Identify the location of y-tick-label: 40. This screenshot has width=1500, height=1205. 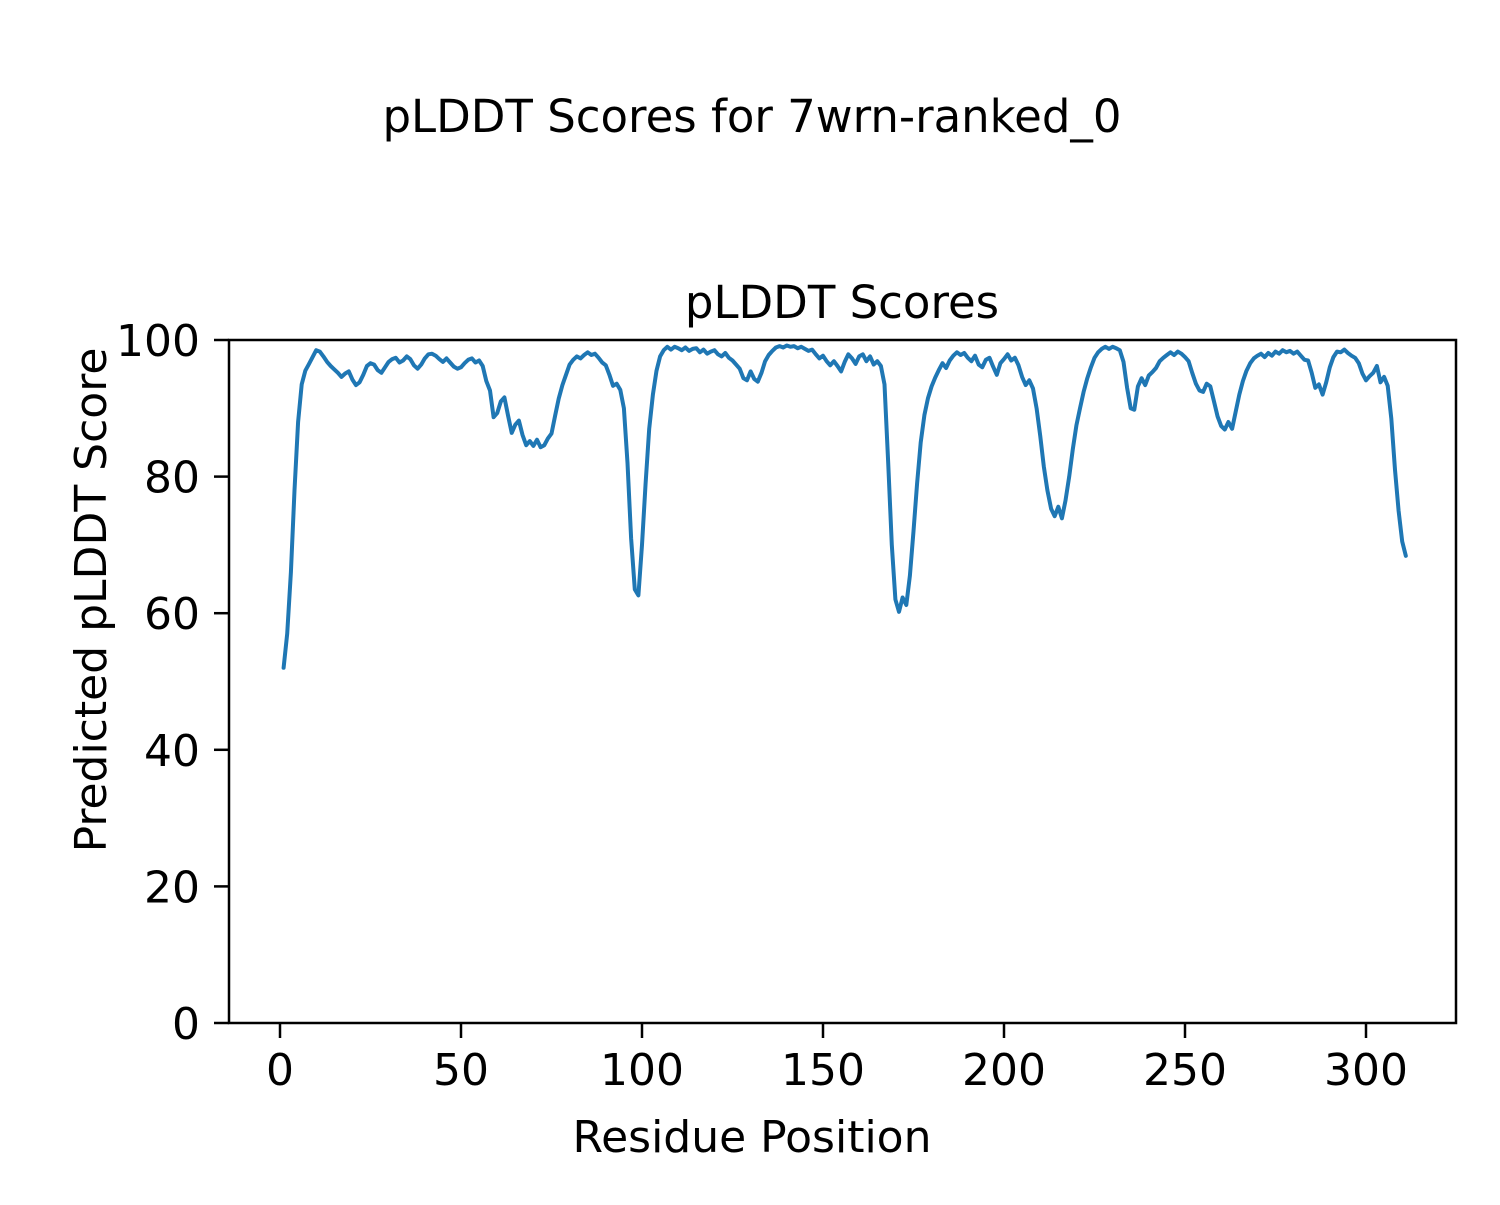
(172, 751).